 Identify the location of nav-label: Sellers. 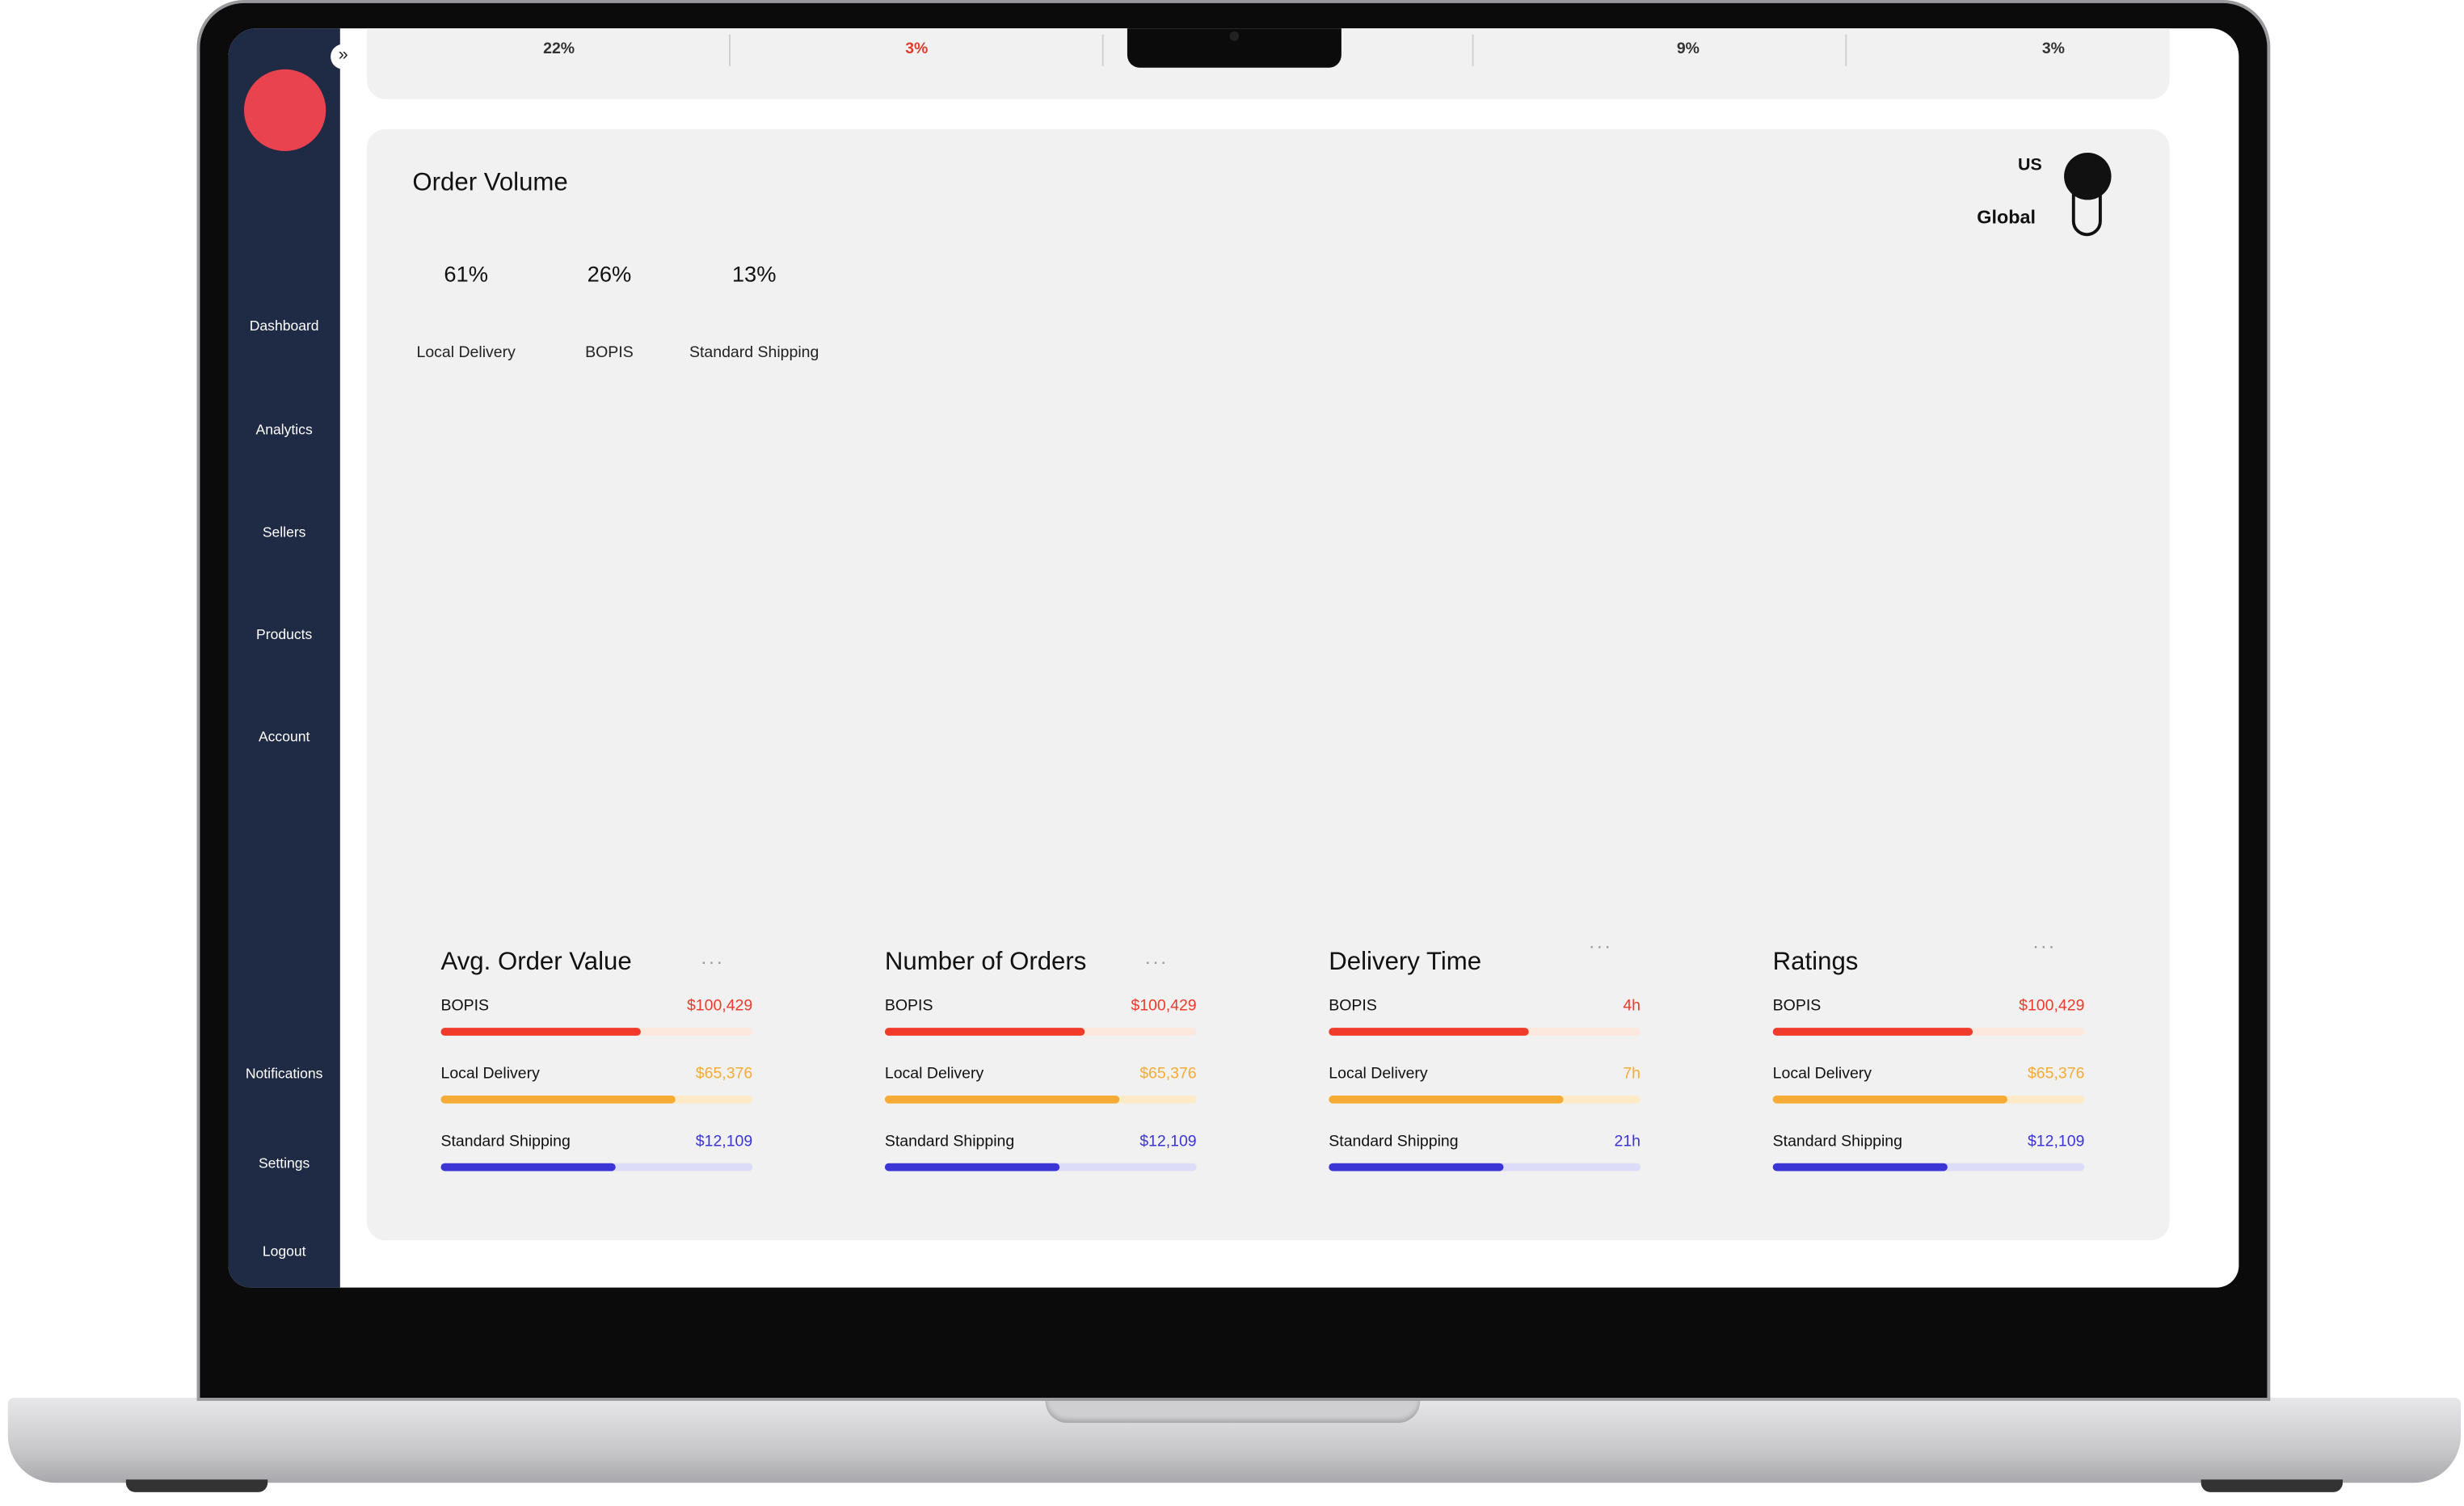
(284, 532).